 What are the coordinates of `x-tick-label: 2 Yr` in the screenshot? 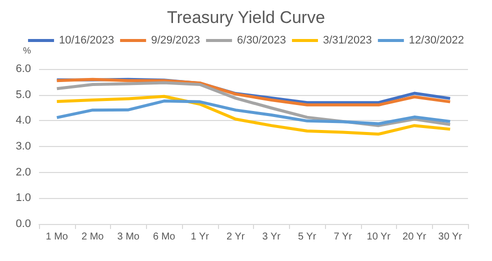 It's located at (236, 237).